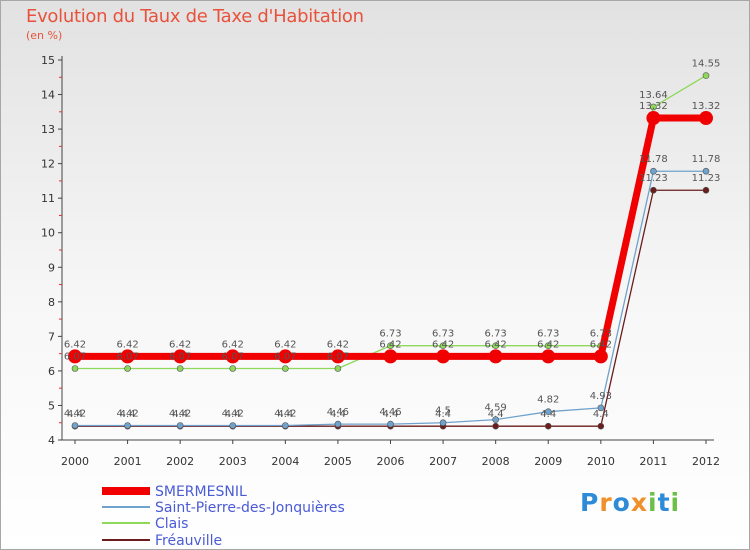 The height and width of the screenshot is (550, 750). What do you see at coordinates (664, 502) in the screenshot?
I see `logo-letter: t` at bounding box center [664, 502].